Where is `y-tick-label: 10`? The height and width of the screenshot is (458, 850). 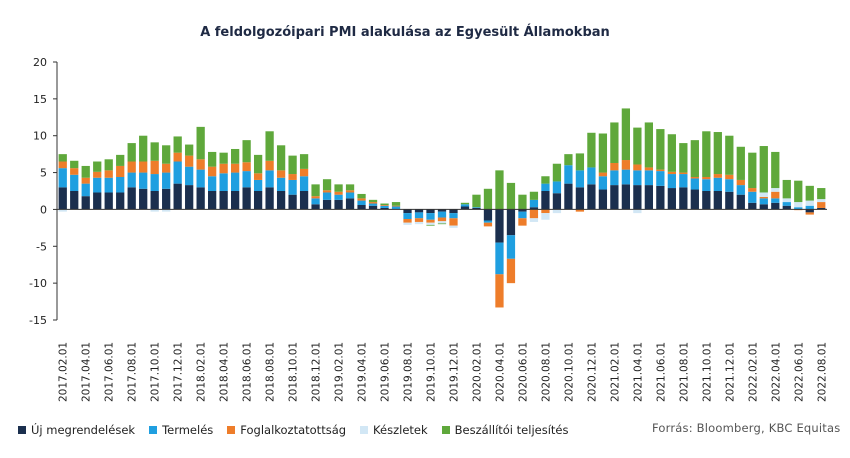 y-tick-label: 10 is located at coordinates (40, 136).